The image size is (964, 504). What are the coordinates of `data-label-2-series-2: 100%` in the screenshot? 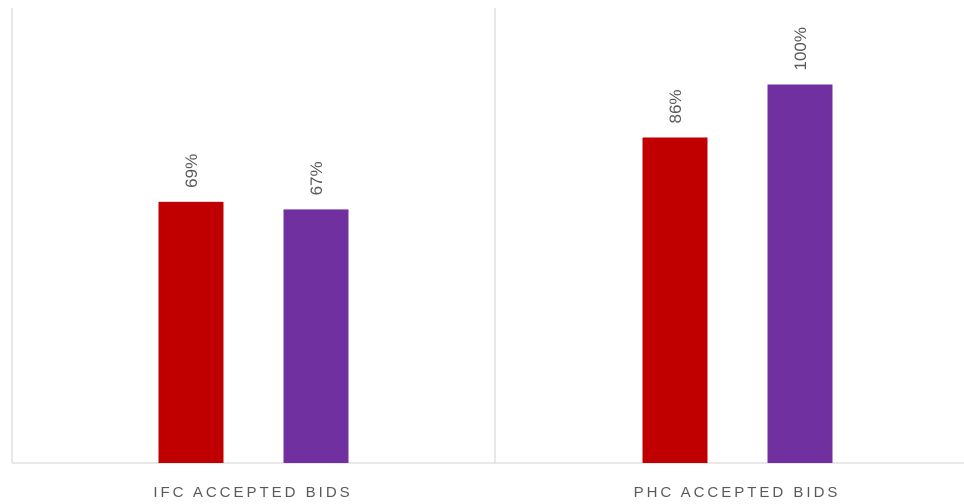 It's located at (800, 48).